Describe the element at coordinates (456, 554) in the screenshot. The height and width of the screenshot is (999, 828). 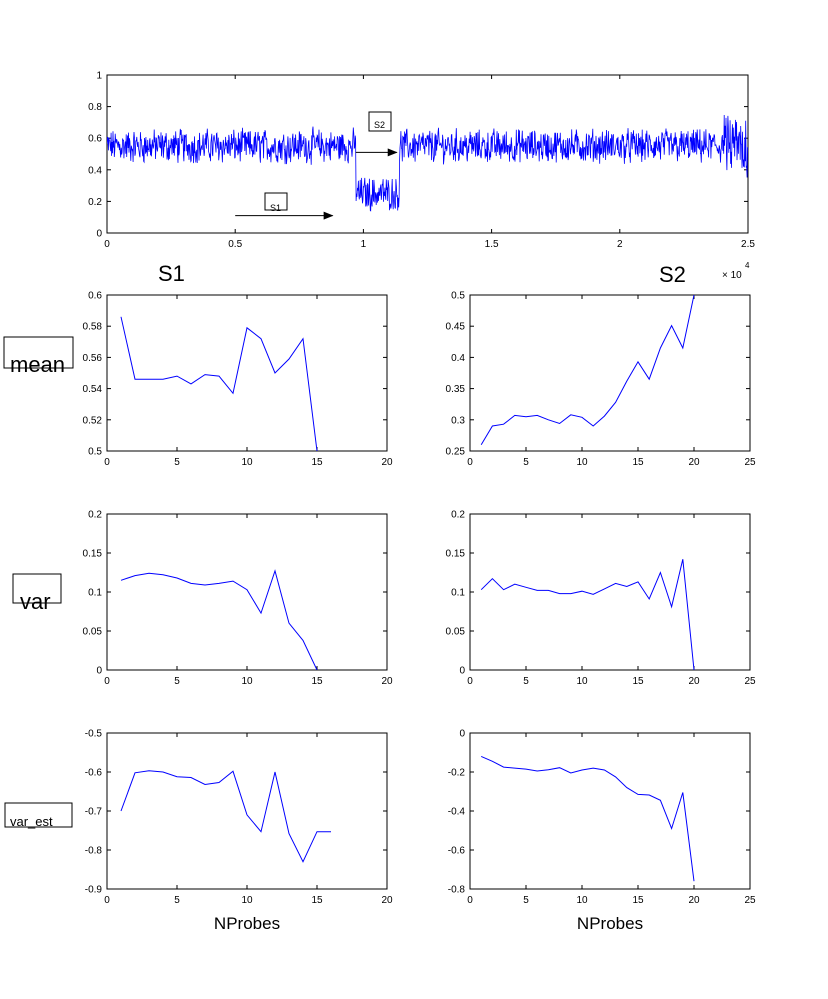
I see `y-tick-label: 0.15` at that location.